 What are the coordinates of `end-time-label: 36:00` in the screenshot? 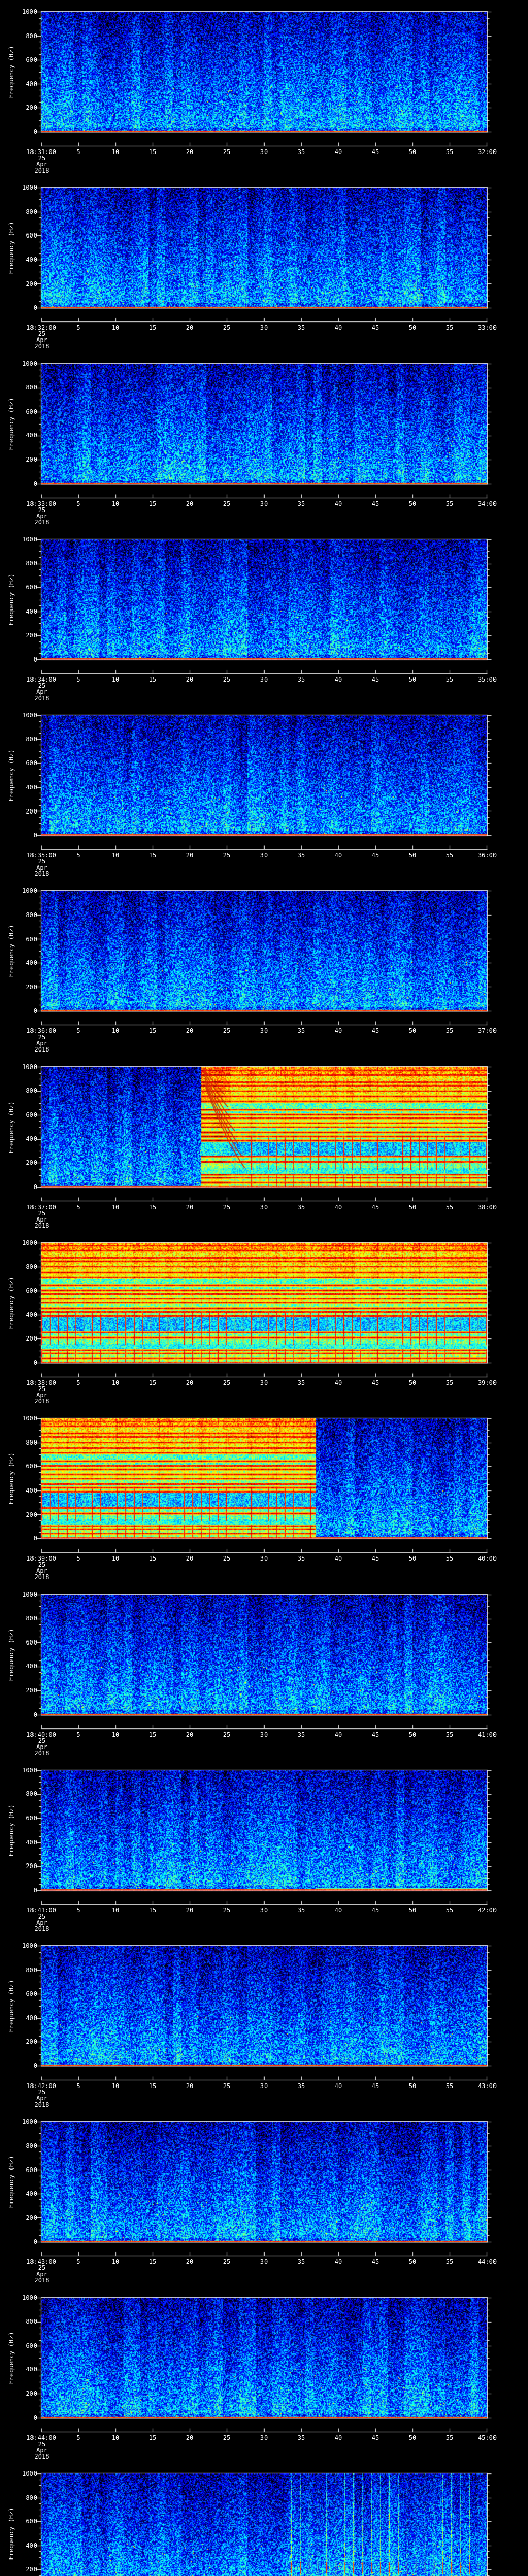 It's located at (487, 856).